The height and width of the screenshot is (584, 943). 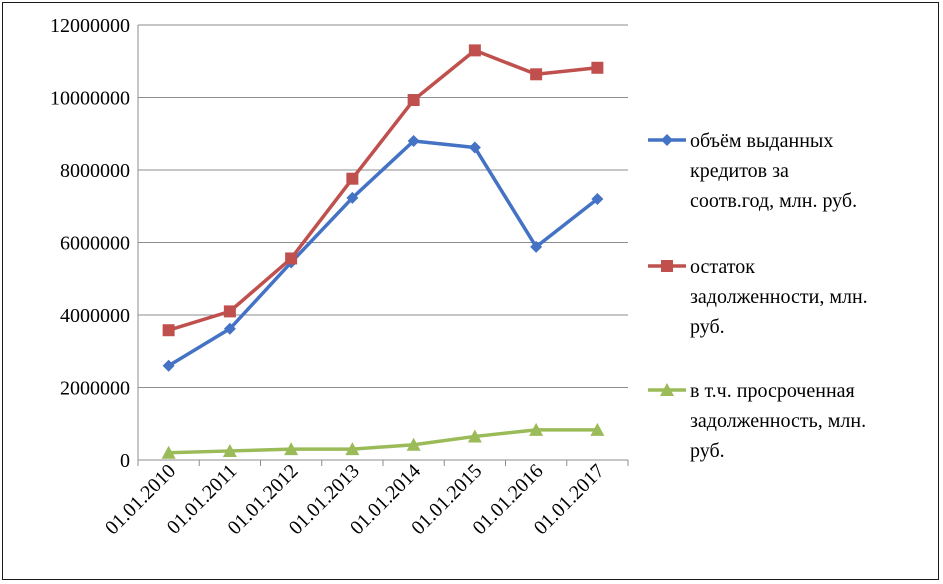 What do you see at coordinates (95, 171) in the screenshot?
I see `y-tick-label: 8000000` at bounding box center [95, 171].